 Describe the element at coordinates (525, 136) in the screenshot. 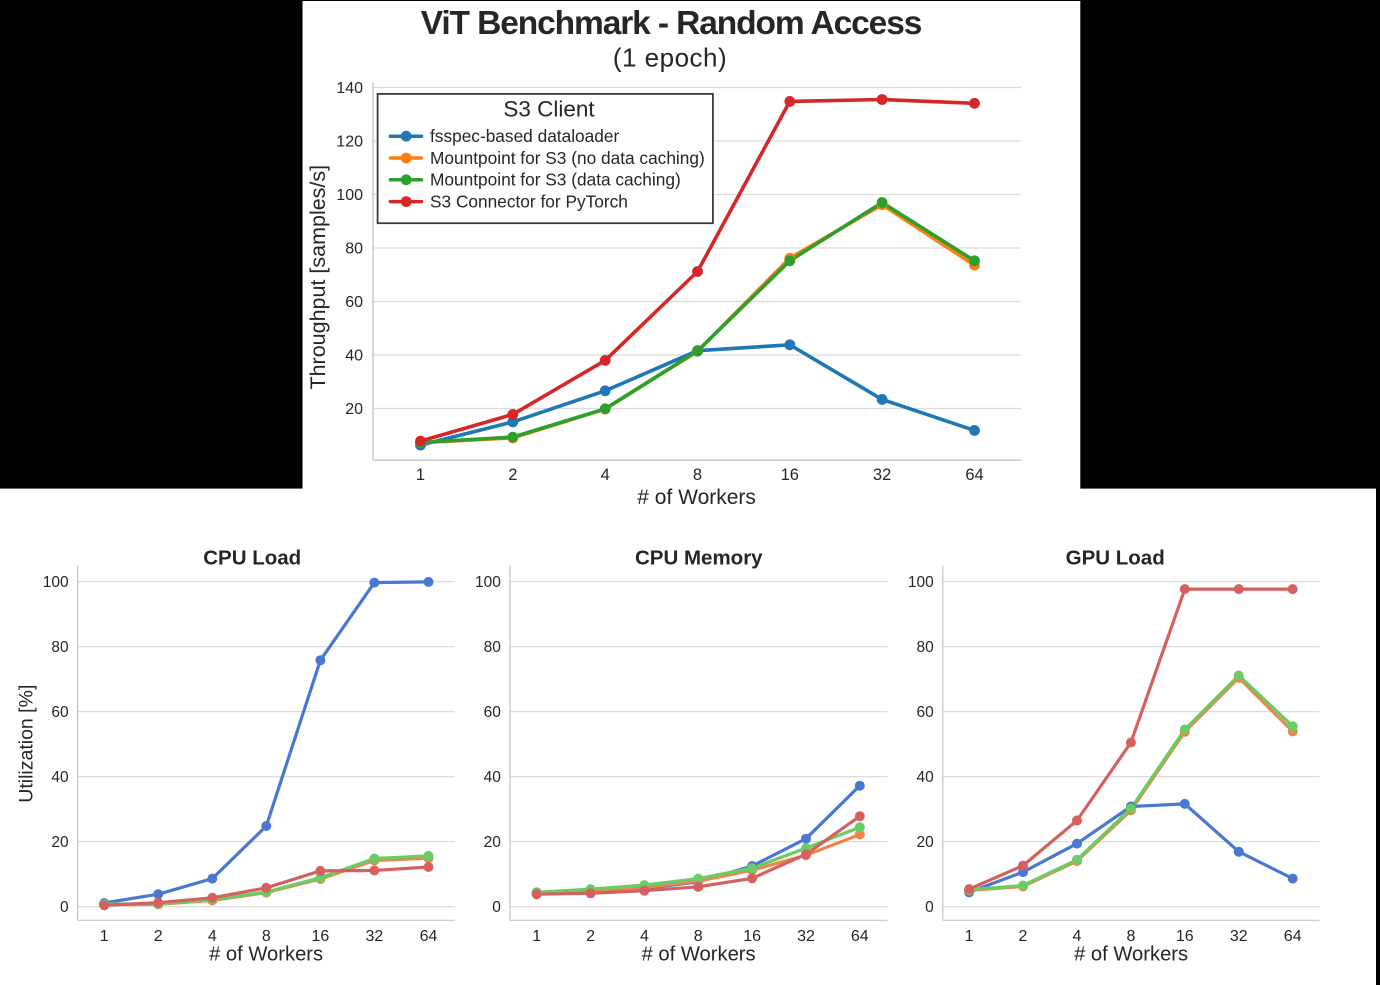

I see `svg-text: fsspec-based dataloader` at that location.